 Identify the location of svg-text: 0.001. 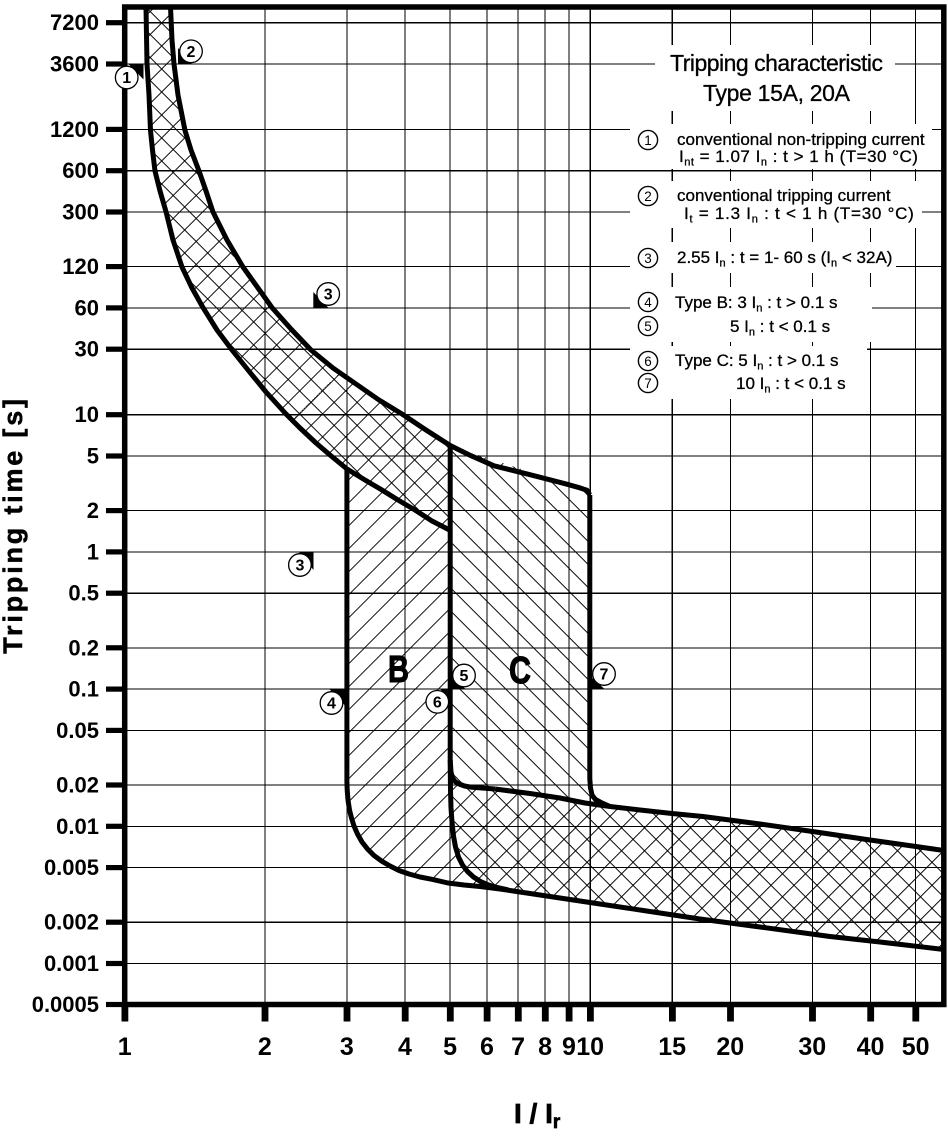
(71, 963).